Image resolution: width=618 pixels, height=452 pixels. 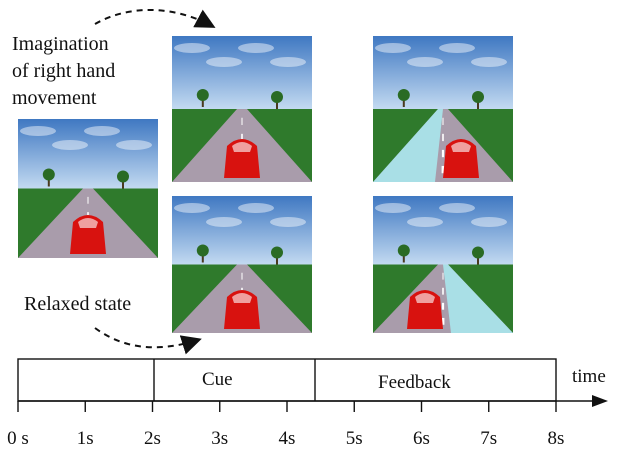 What do you see at coordinates (85, 438) in the screenshot?
I see `tick-label: 1s` at bounding box center [85, 438].